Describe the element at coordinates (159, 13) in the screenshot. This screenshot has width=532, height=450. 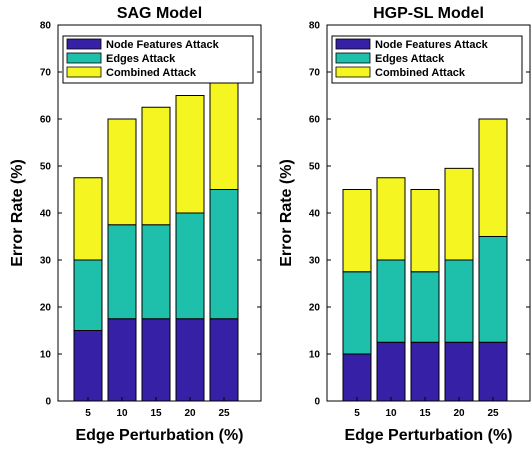
I see `chart-title: SAG Model` at that location.